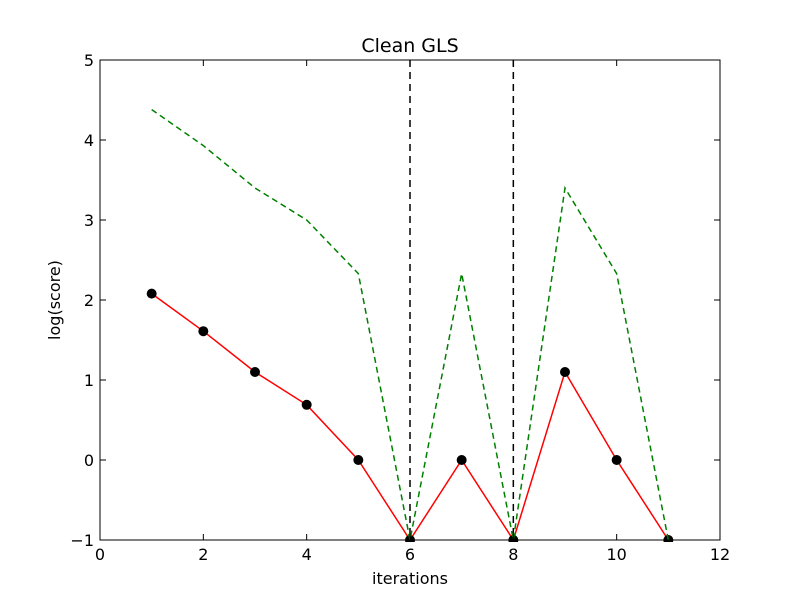 This screenshot has height=600, width=800. I want to click on x-tick-label-1: 2, so click(203, 554).